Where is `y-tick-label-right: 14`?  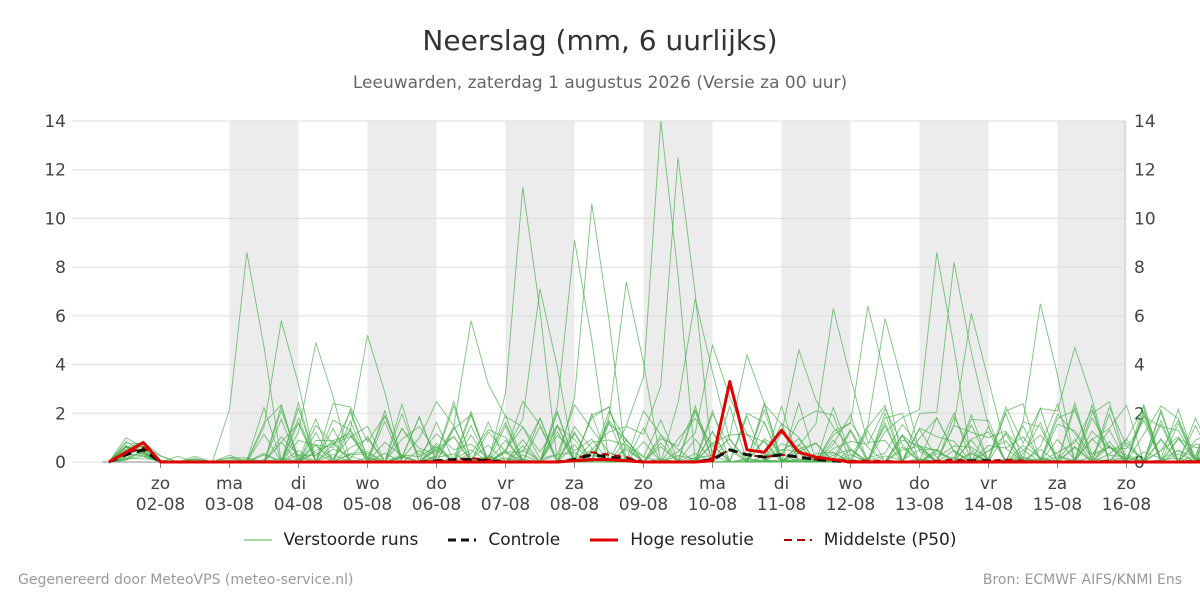
y-tick-label-right: 14 is located at coordinates (1145, 122).